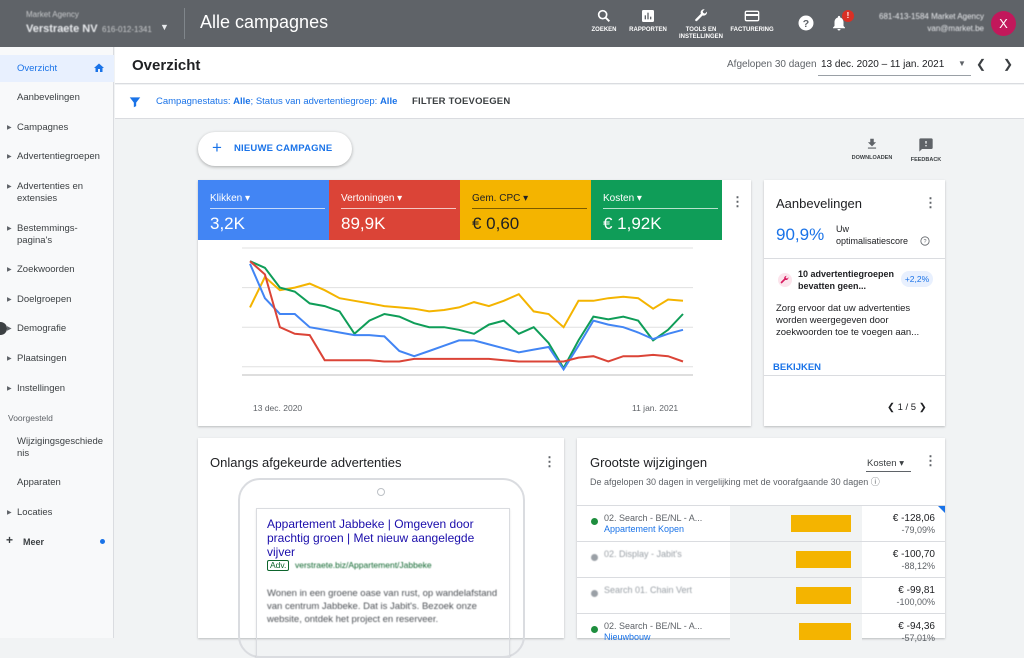 This screenshot has height=658, width=1024. I want to click on help-icon: ?, so click(806, 23).